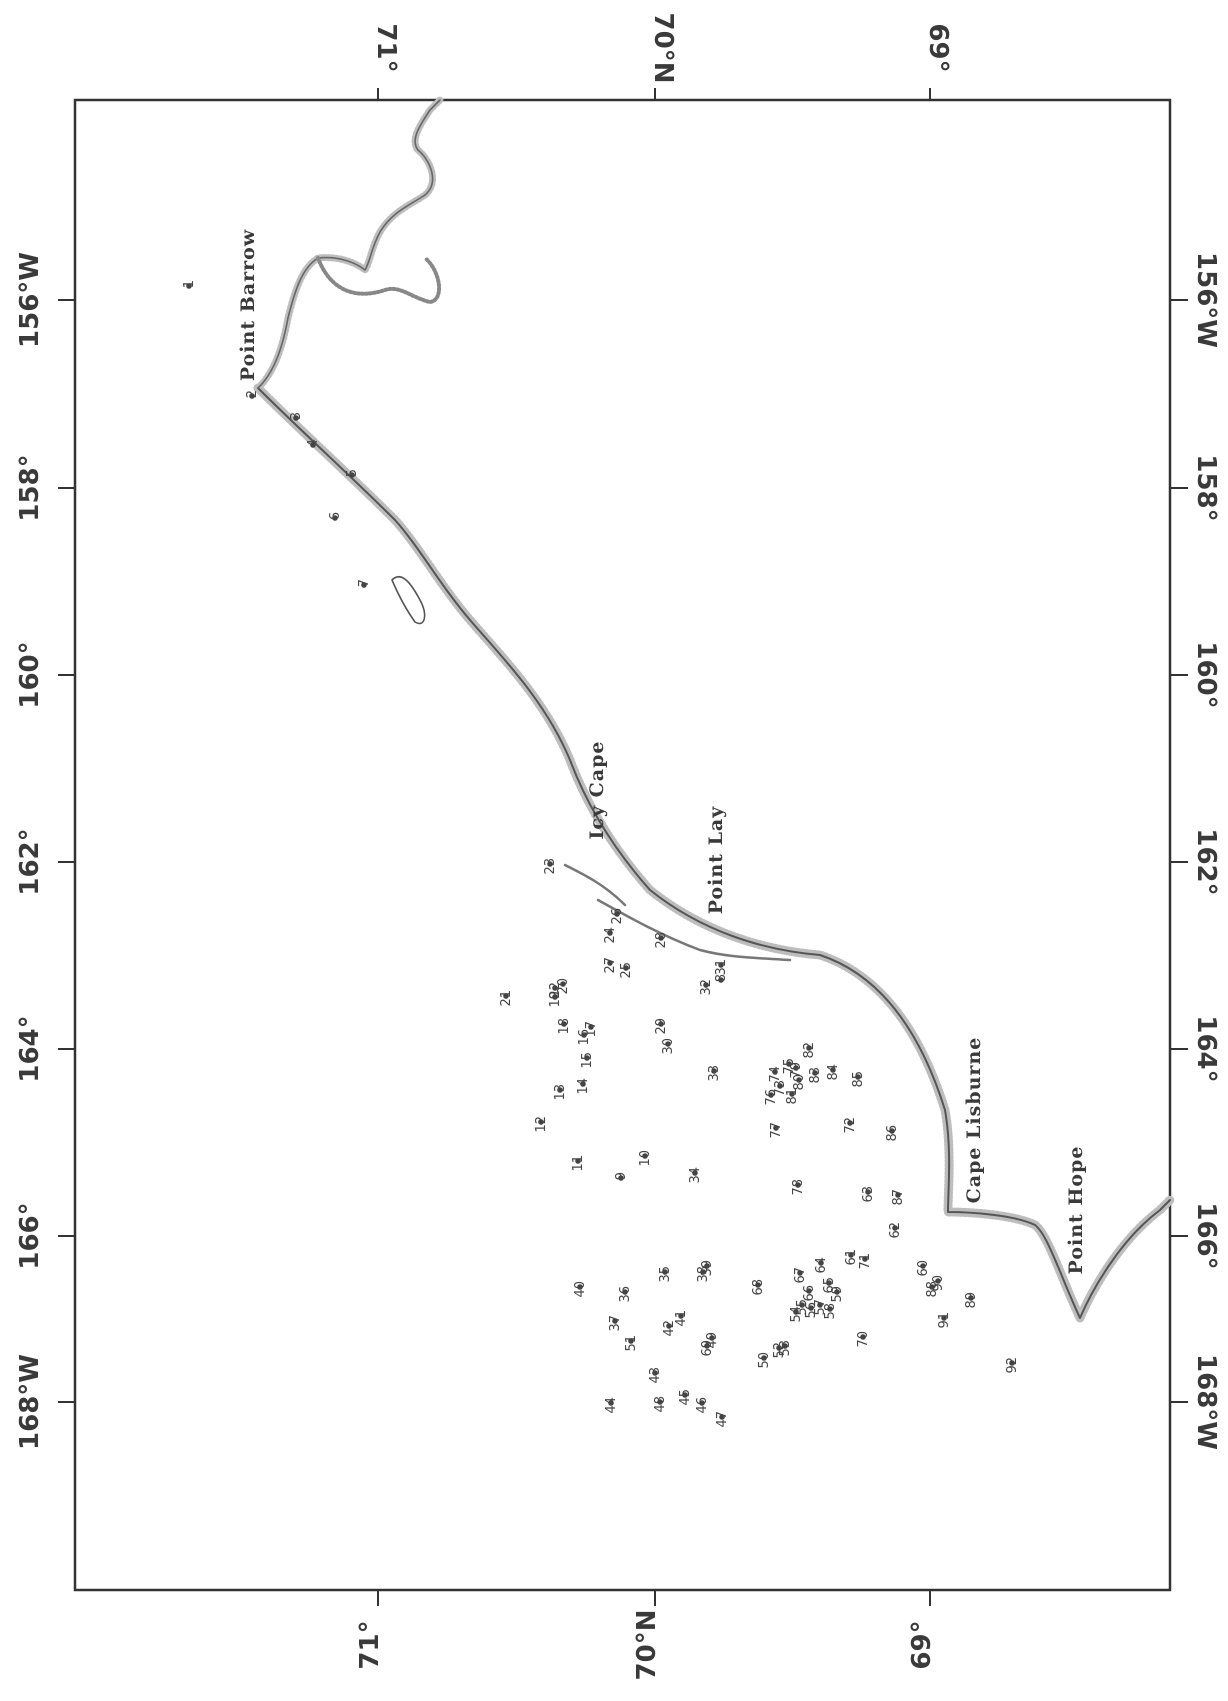  I want to click on station-38: 38, so click(703, 1274).